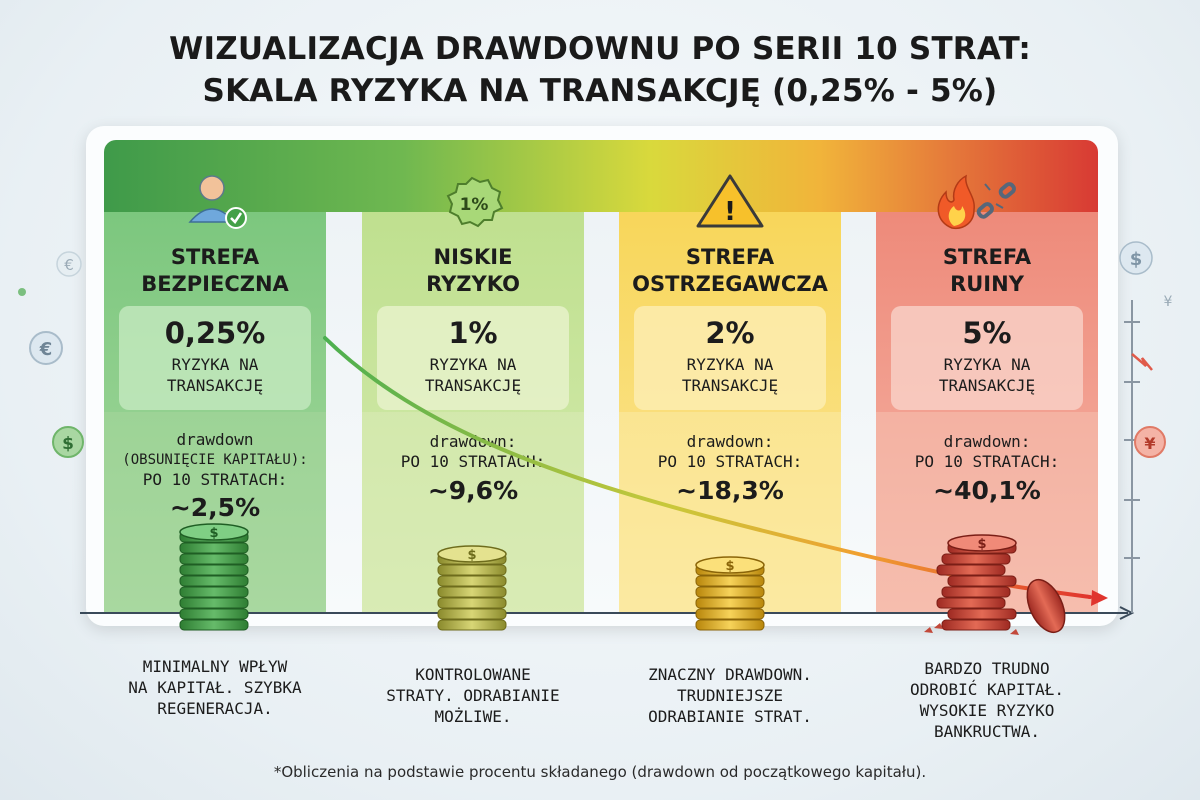 The width and height of the screenshot is (1200, 800). What do you see at coordinates (987, 333) in the screenshot?
I see `risk-rate-value: 5%` at bounding box center [987, 333].